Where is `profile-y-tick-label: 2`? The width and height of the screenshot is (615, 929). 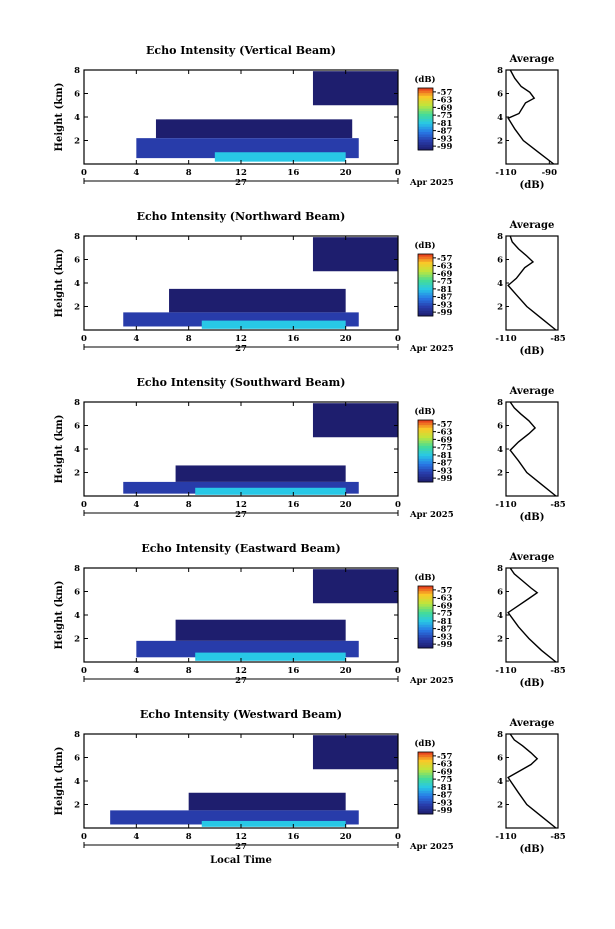 profile-y-tick-label: 2 is located at coordinates (500, 142).